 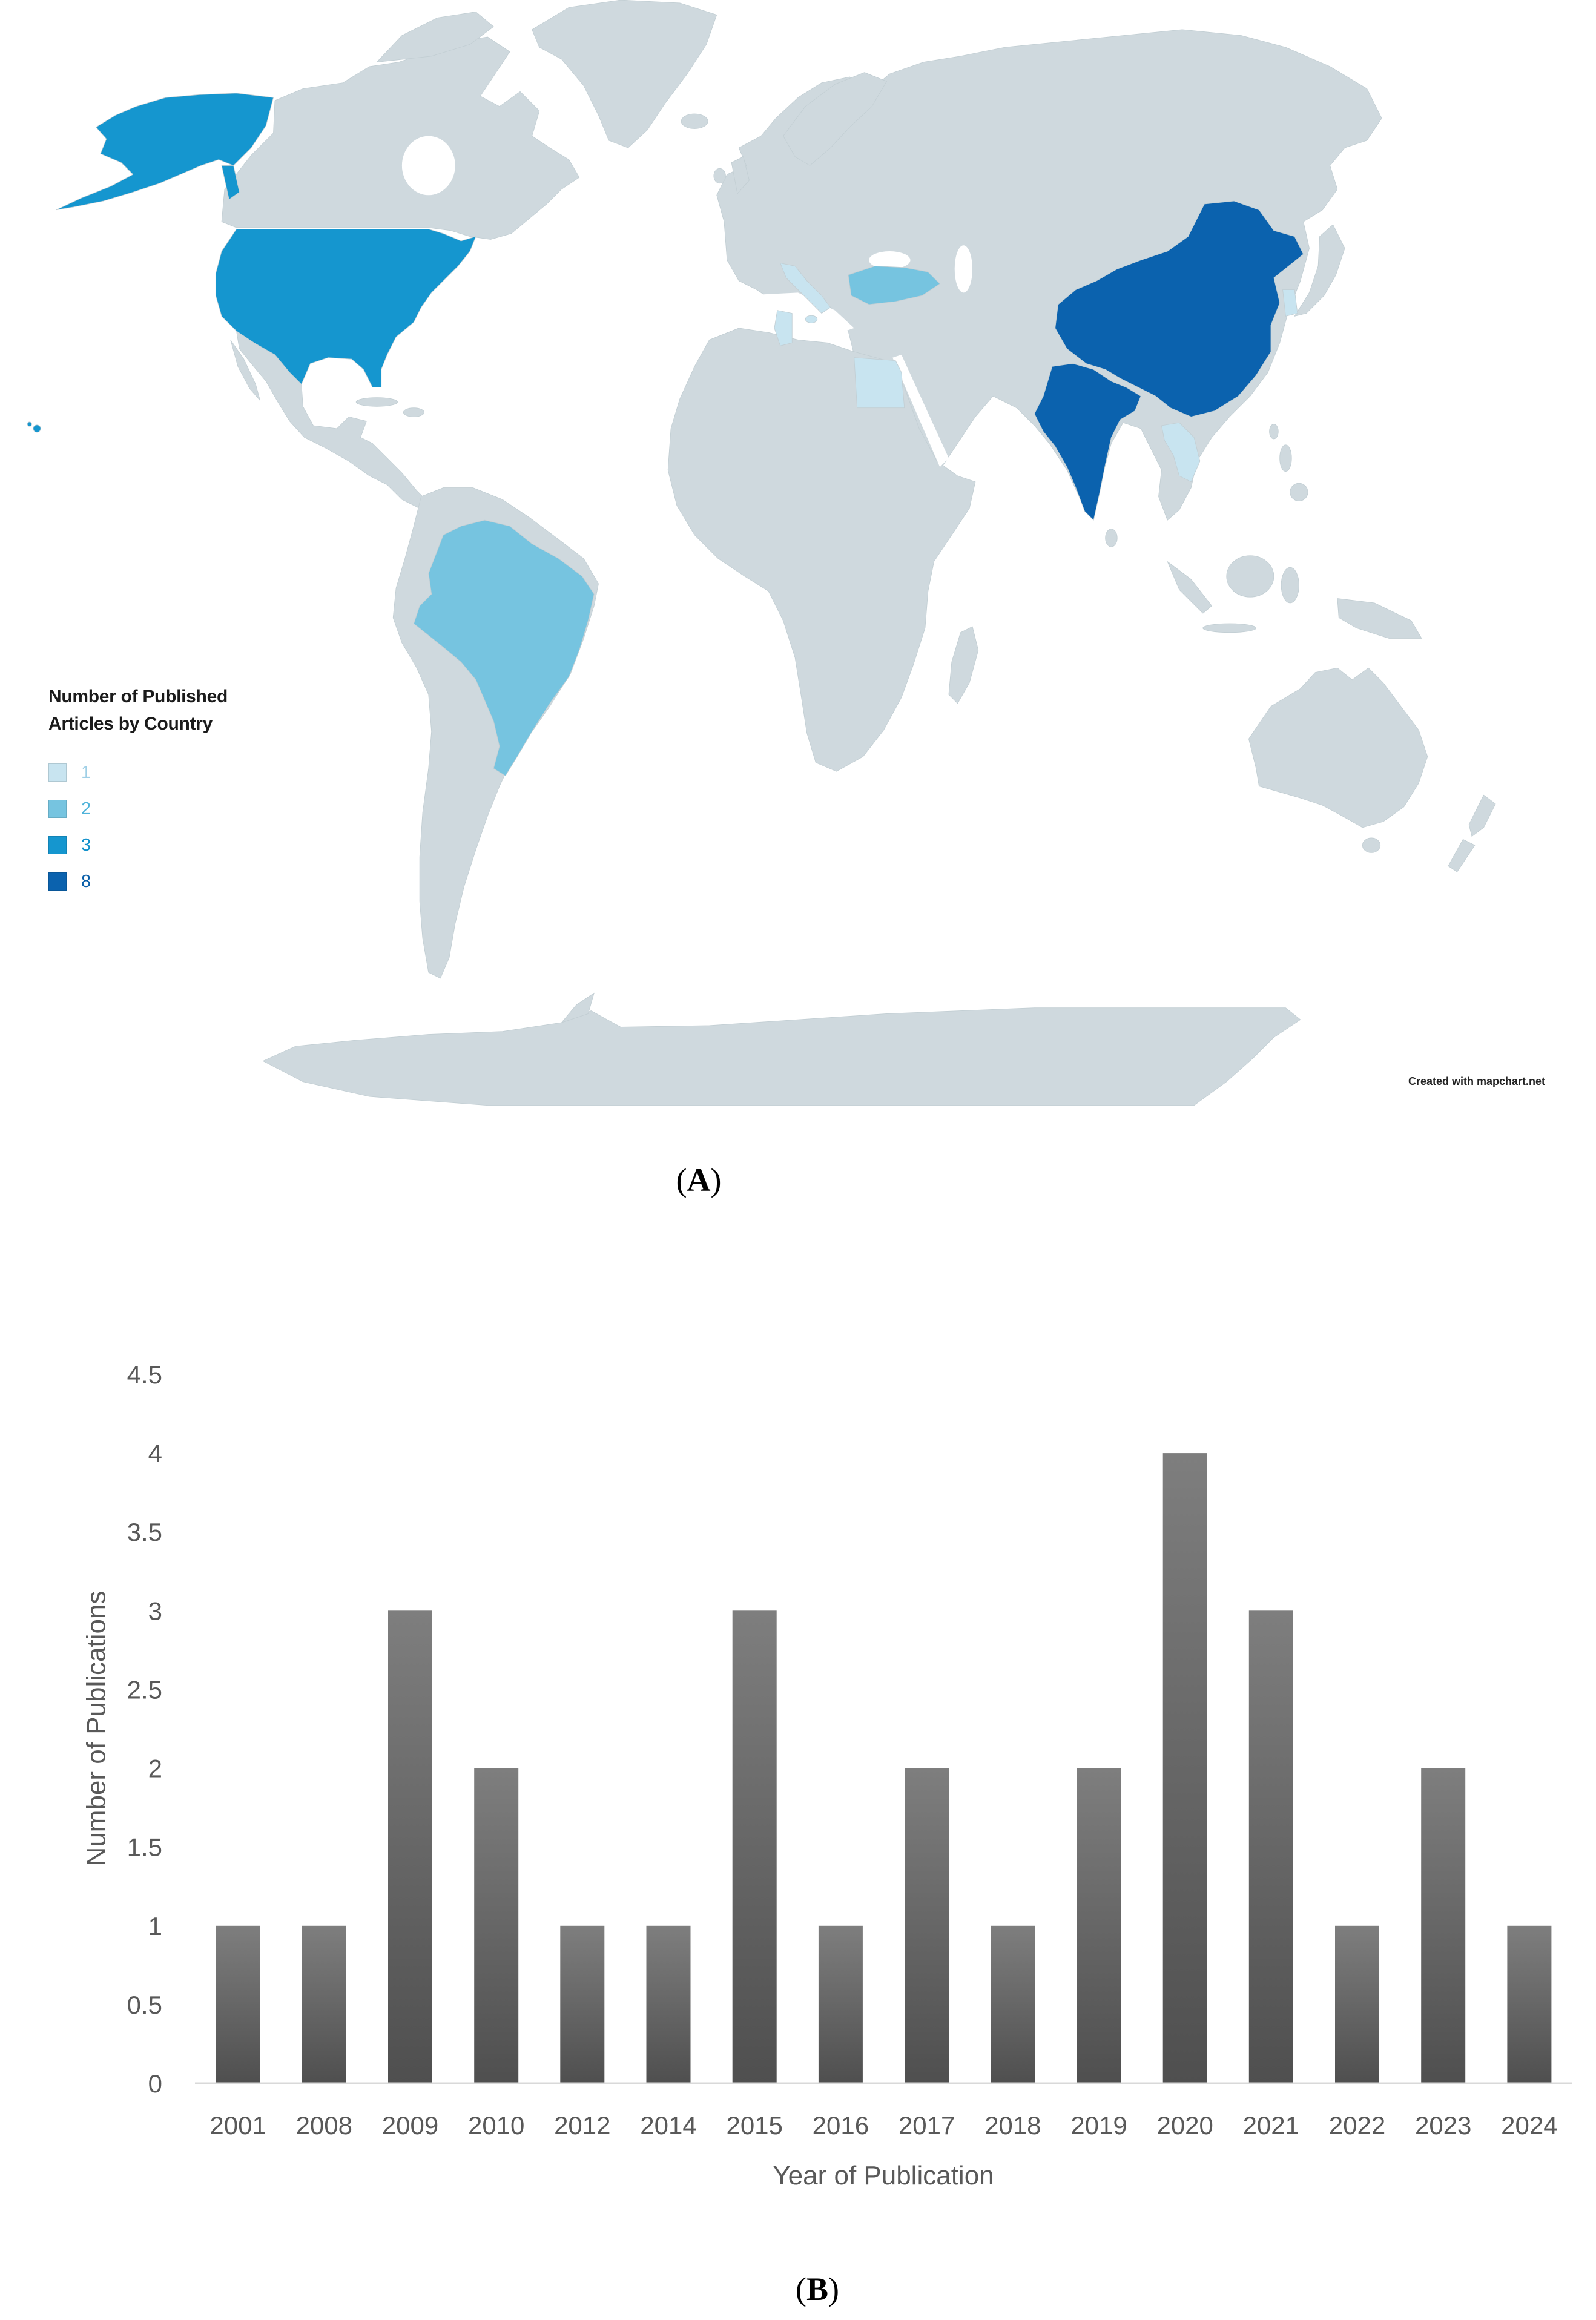 What do you see at coordinates (694, 121) in the screenshot?
I see `map-region-iceland` at bounding box center [694, 121].